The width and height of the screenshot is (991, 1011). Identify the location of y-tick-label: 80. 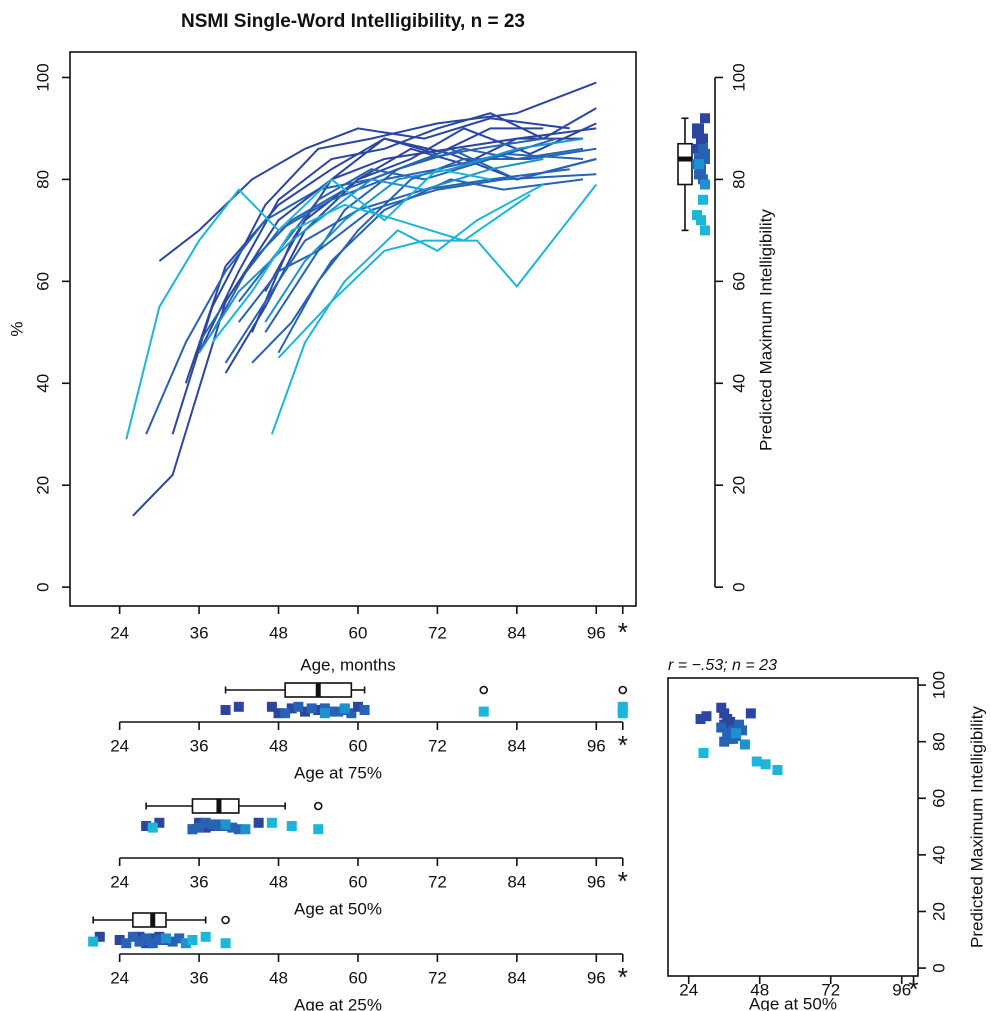
(42, 179).